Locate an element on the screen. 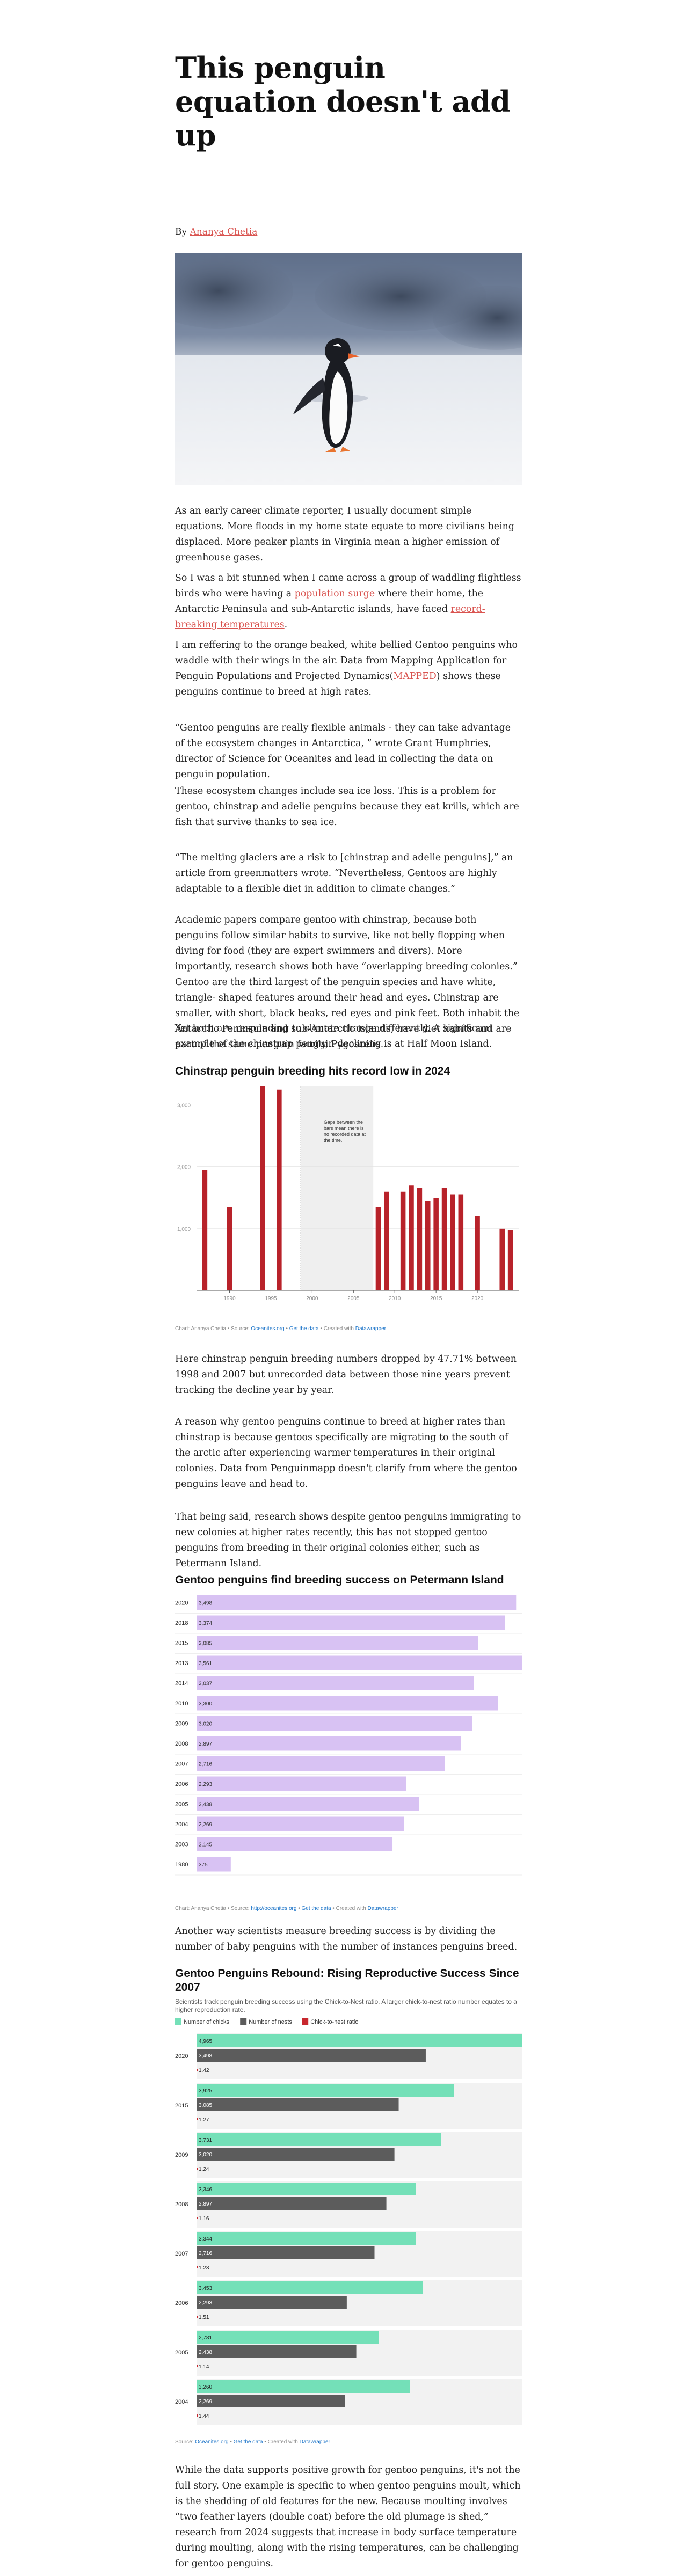 Image resolution: width=698 pixels, height=2576 pixels. row-label: 2005 is located at coordinates (181, 1804).